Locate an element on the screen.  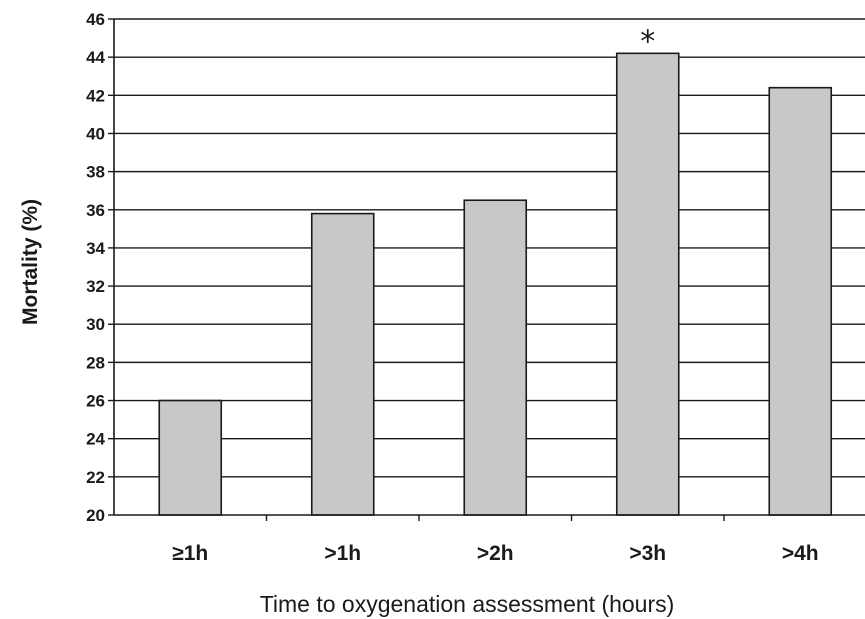
y-tick-label: 32 is located at coordinates (95, 286).